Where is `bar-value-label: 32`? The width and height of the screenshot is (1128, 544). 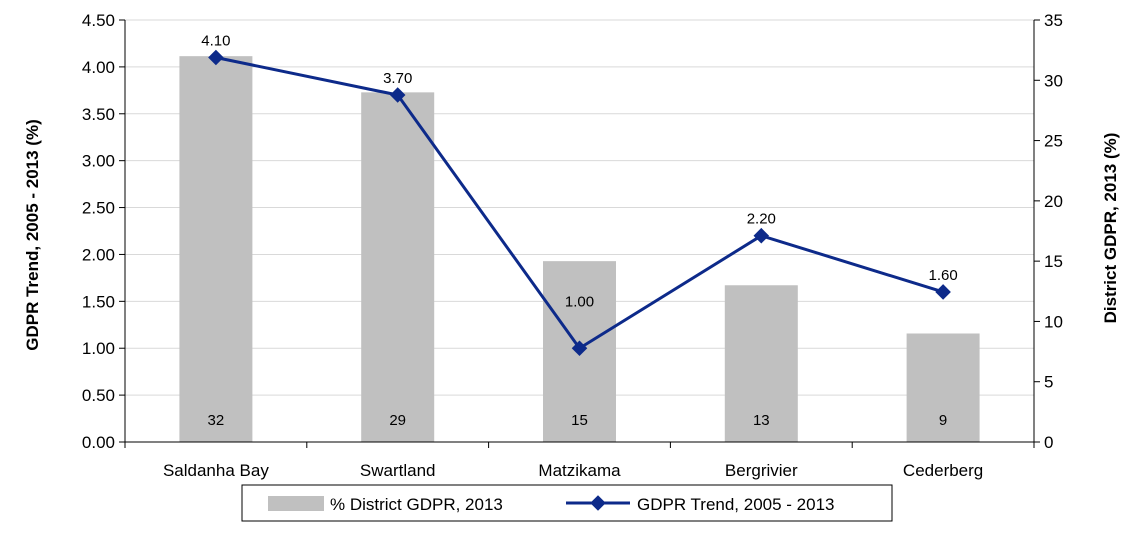
bar-value-label: 32 is located at coordinates (216, 420).